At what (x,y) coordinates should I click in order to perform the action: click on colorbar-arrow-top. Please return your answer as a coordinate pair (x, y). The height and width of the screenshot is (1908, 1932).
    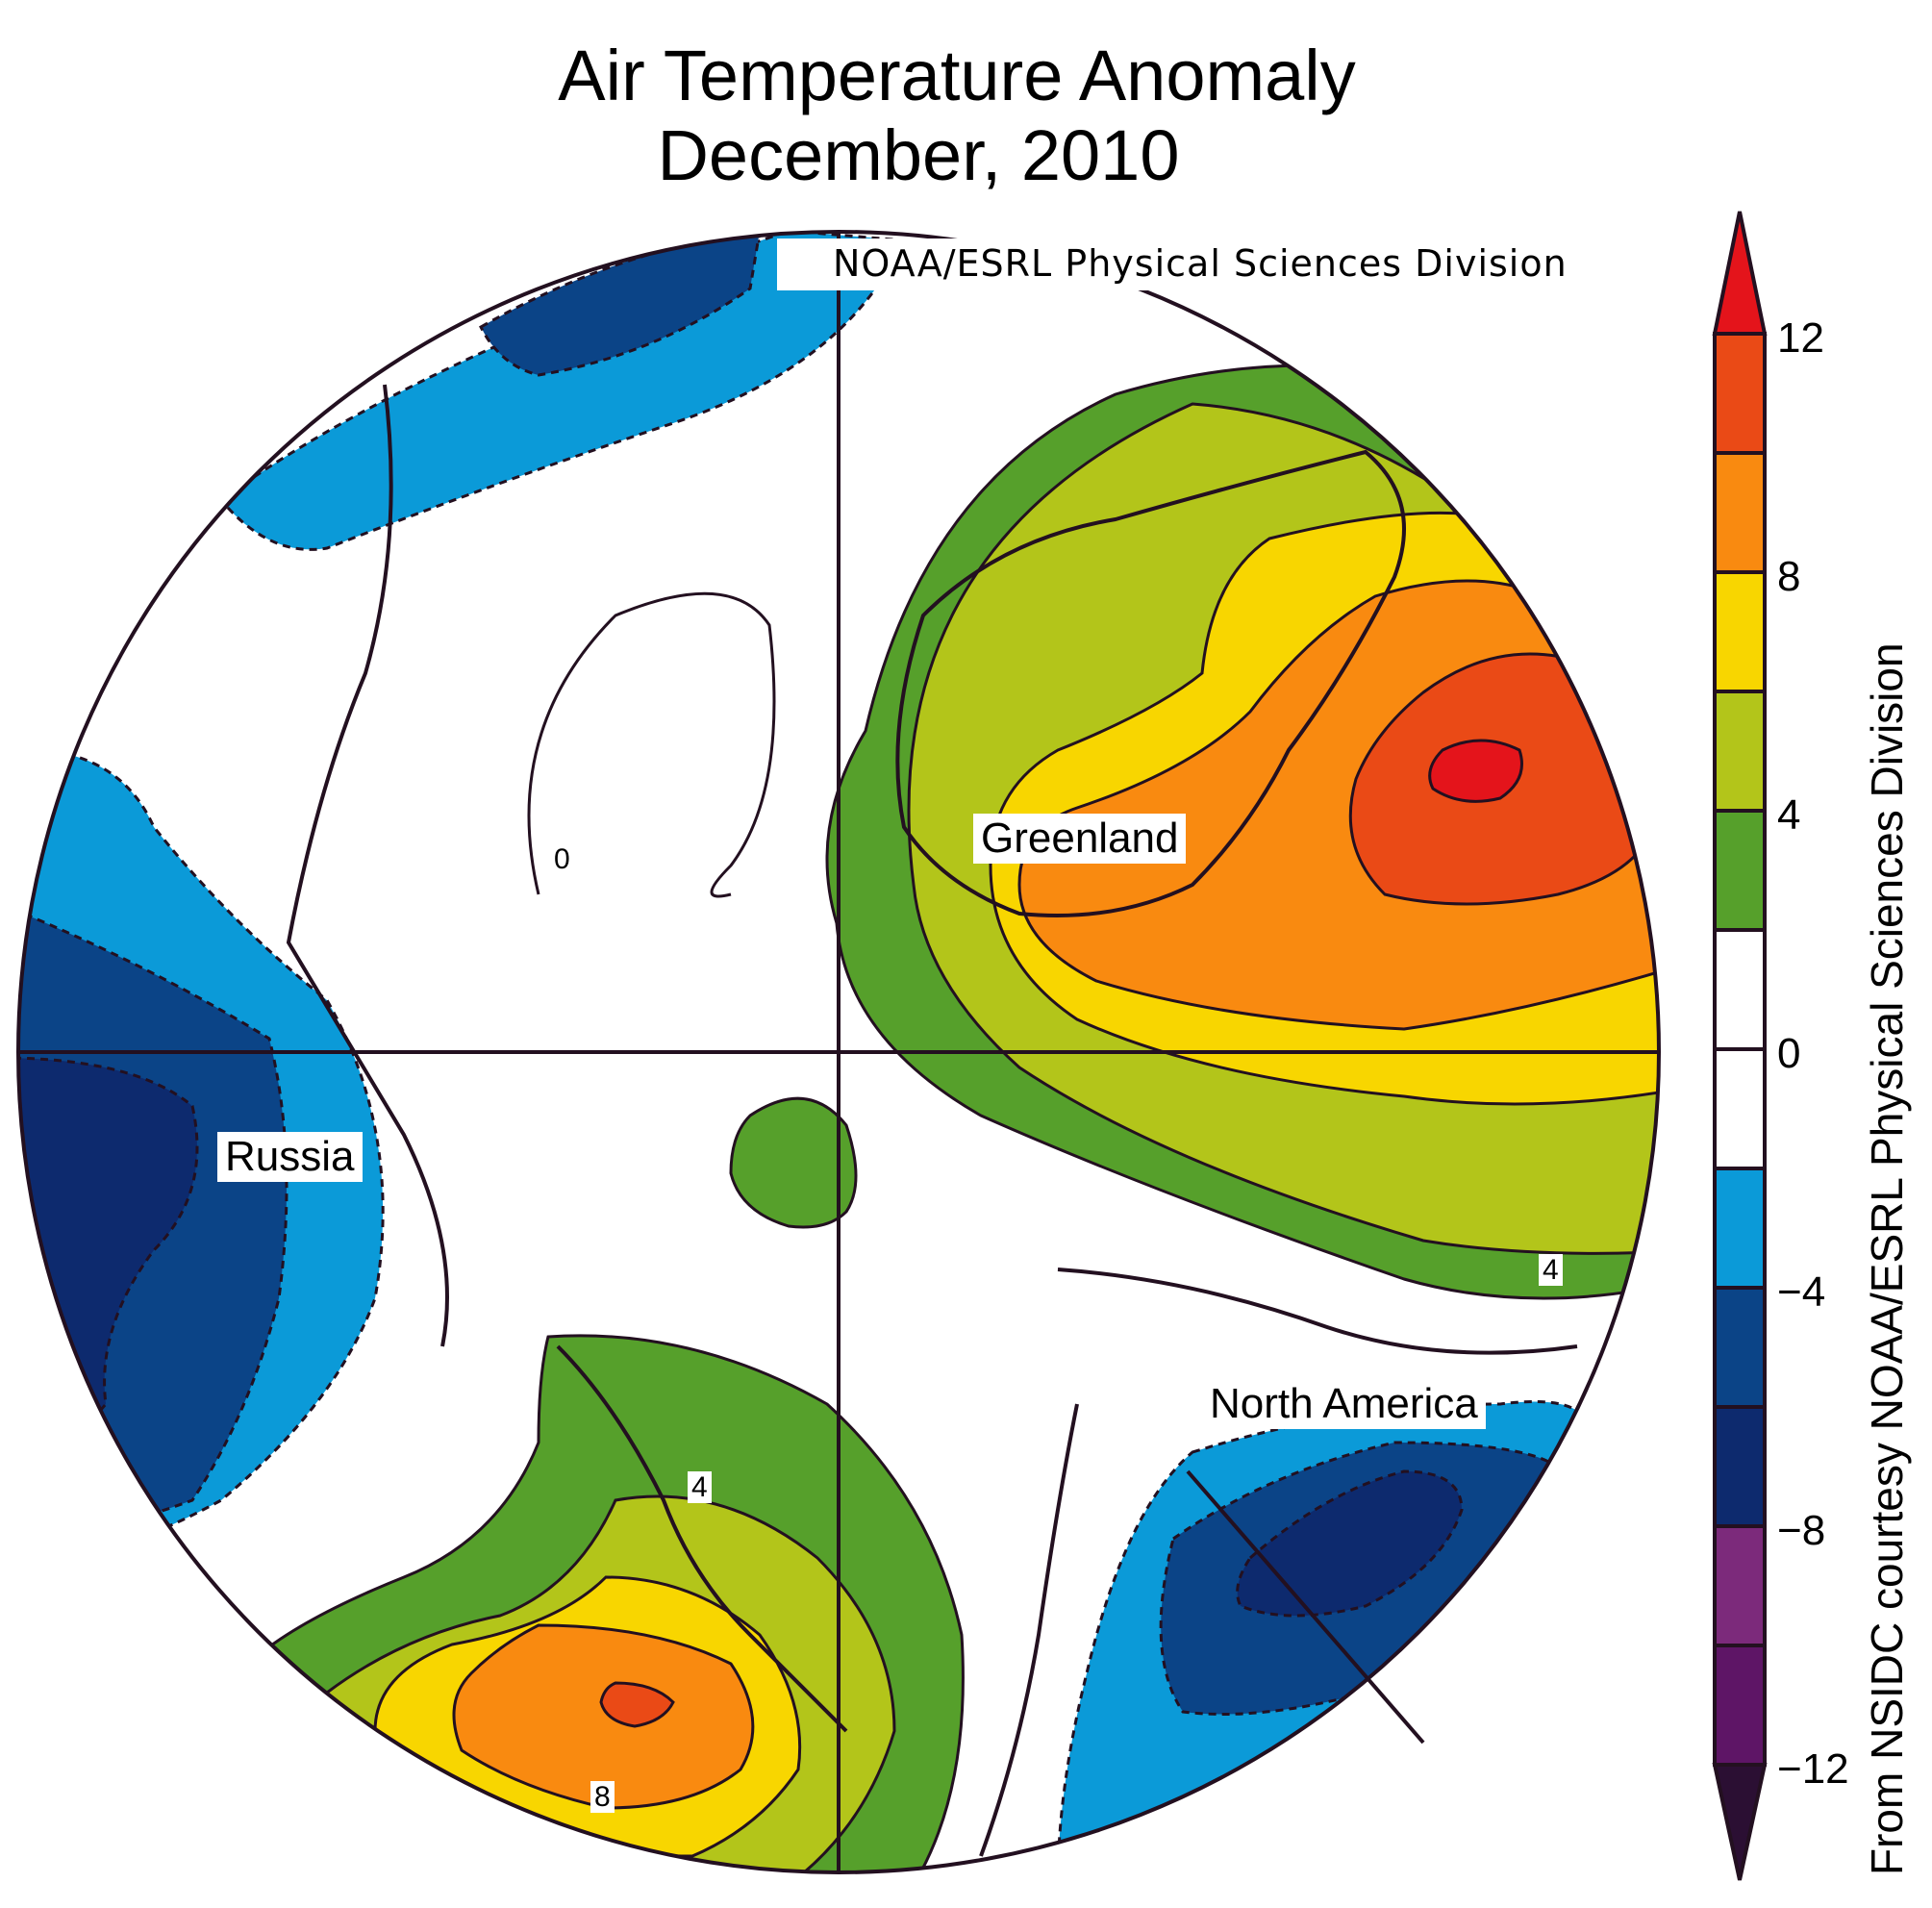
    Looking at the image, I should click on (1740, 273).